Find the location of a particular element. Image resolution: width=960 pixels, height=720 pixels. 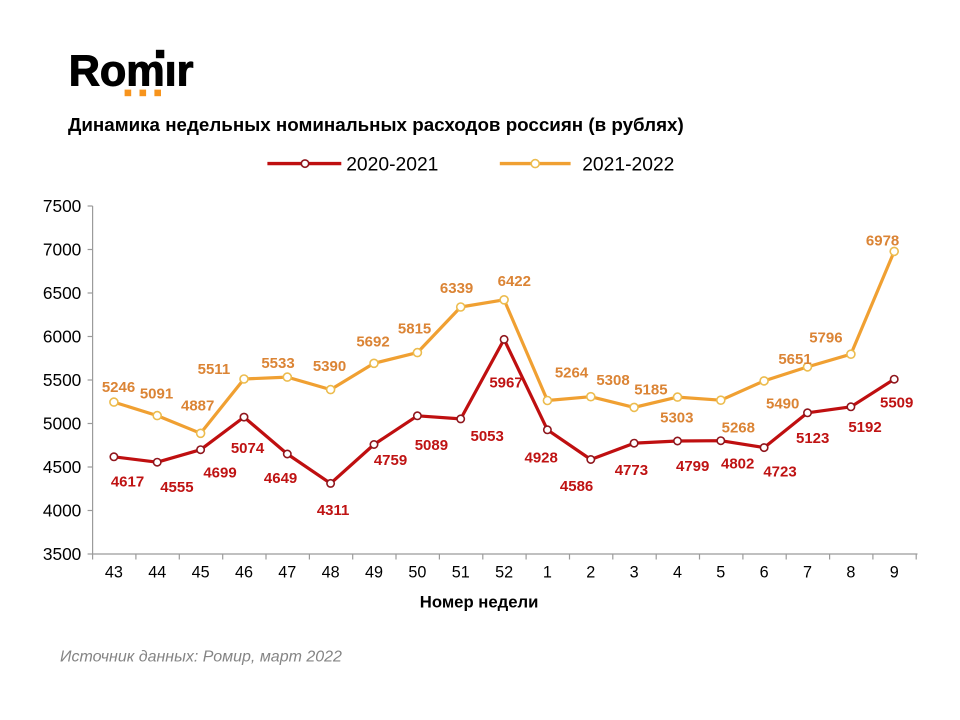

svg-text: 4773 is located at coordinates (631, 470).